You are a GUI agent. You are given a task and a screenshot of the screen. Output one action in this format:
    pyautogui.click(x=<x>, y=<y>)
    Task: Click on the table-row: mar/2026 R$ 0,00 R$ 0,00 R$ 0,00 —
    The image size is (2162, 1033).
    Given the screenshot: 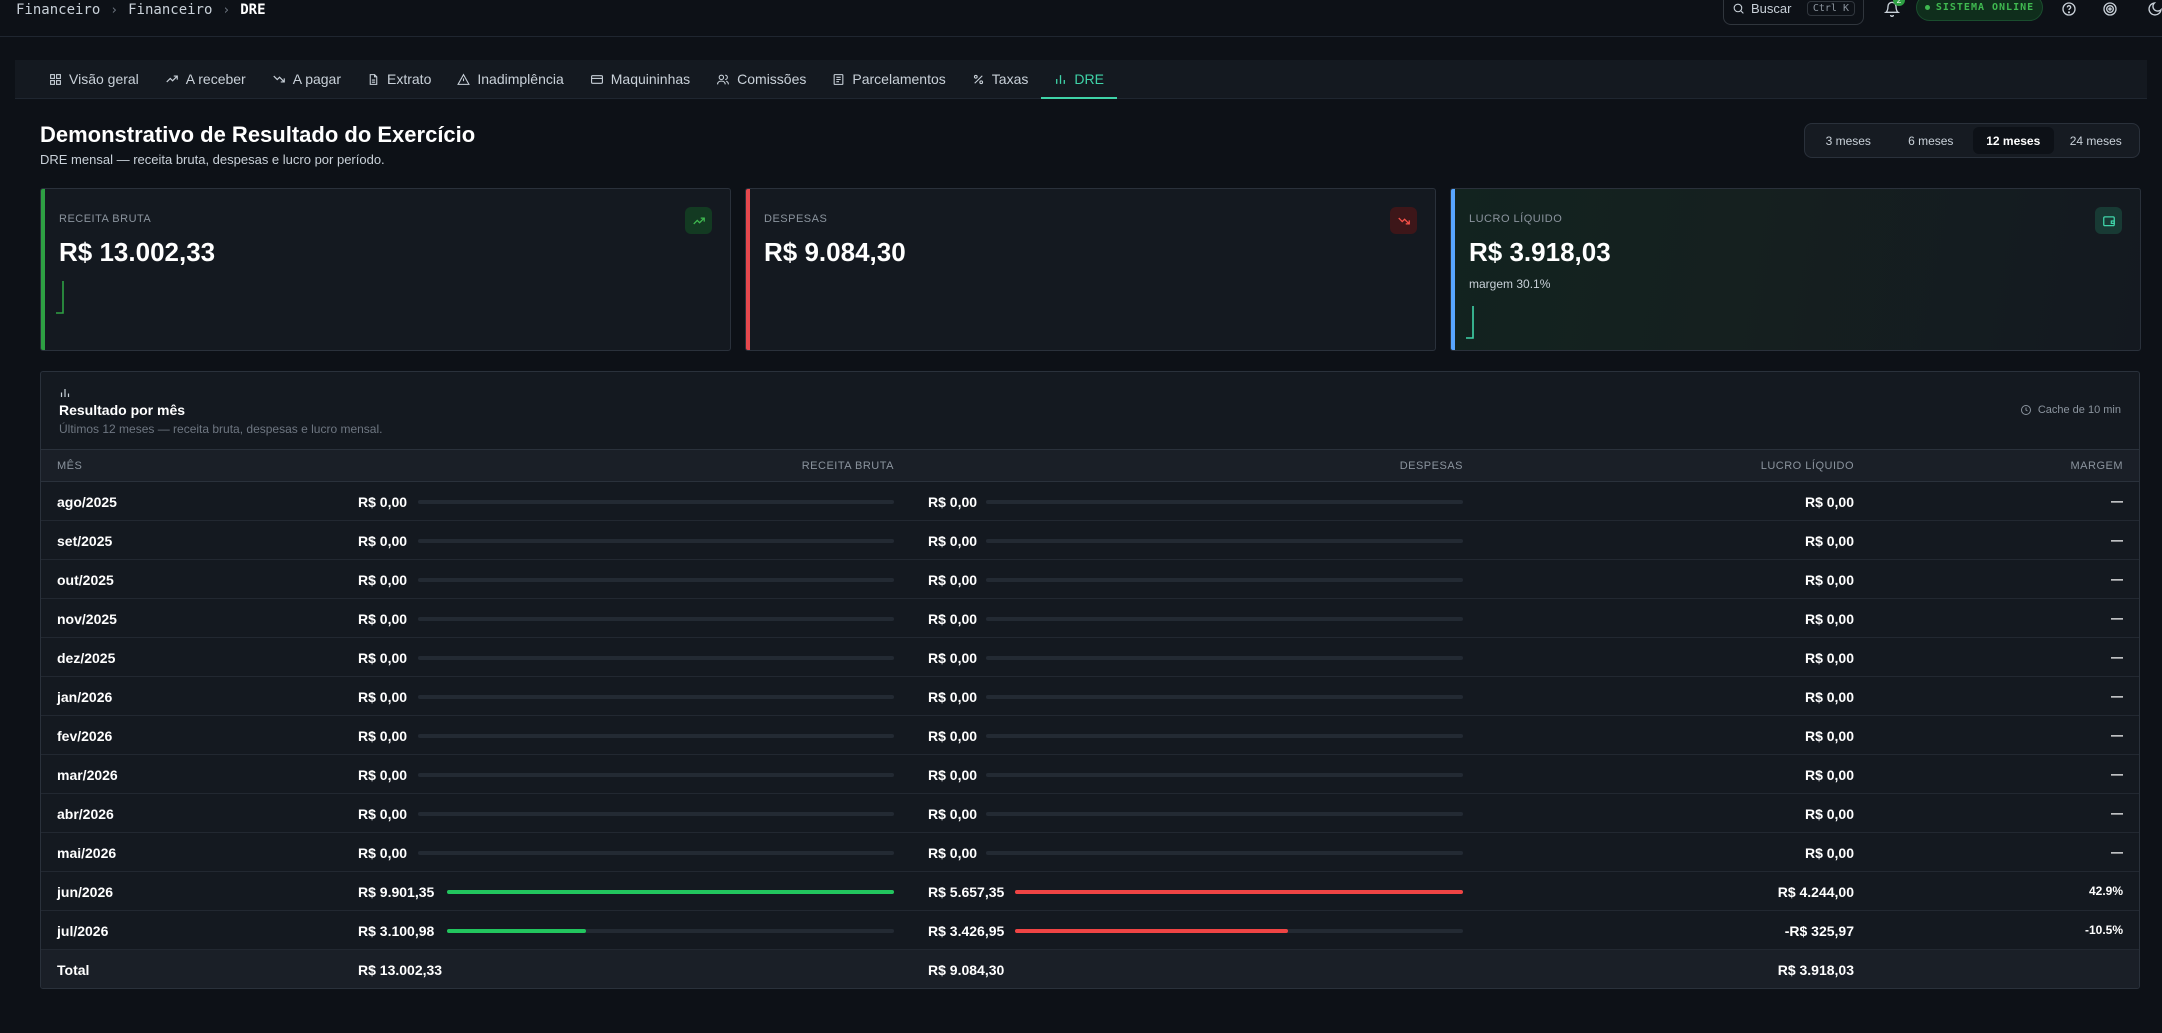 What is the action you would take?
    pyautogui.click(x=1090, y=774)
    